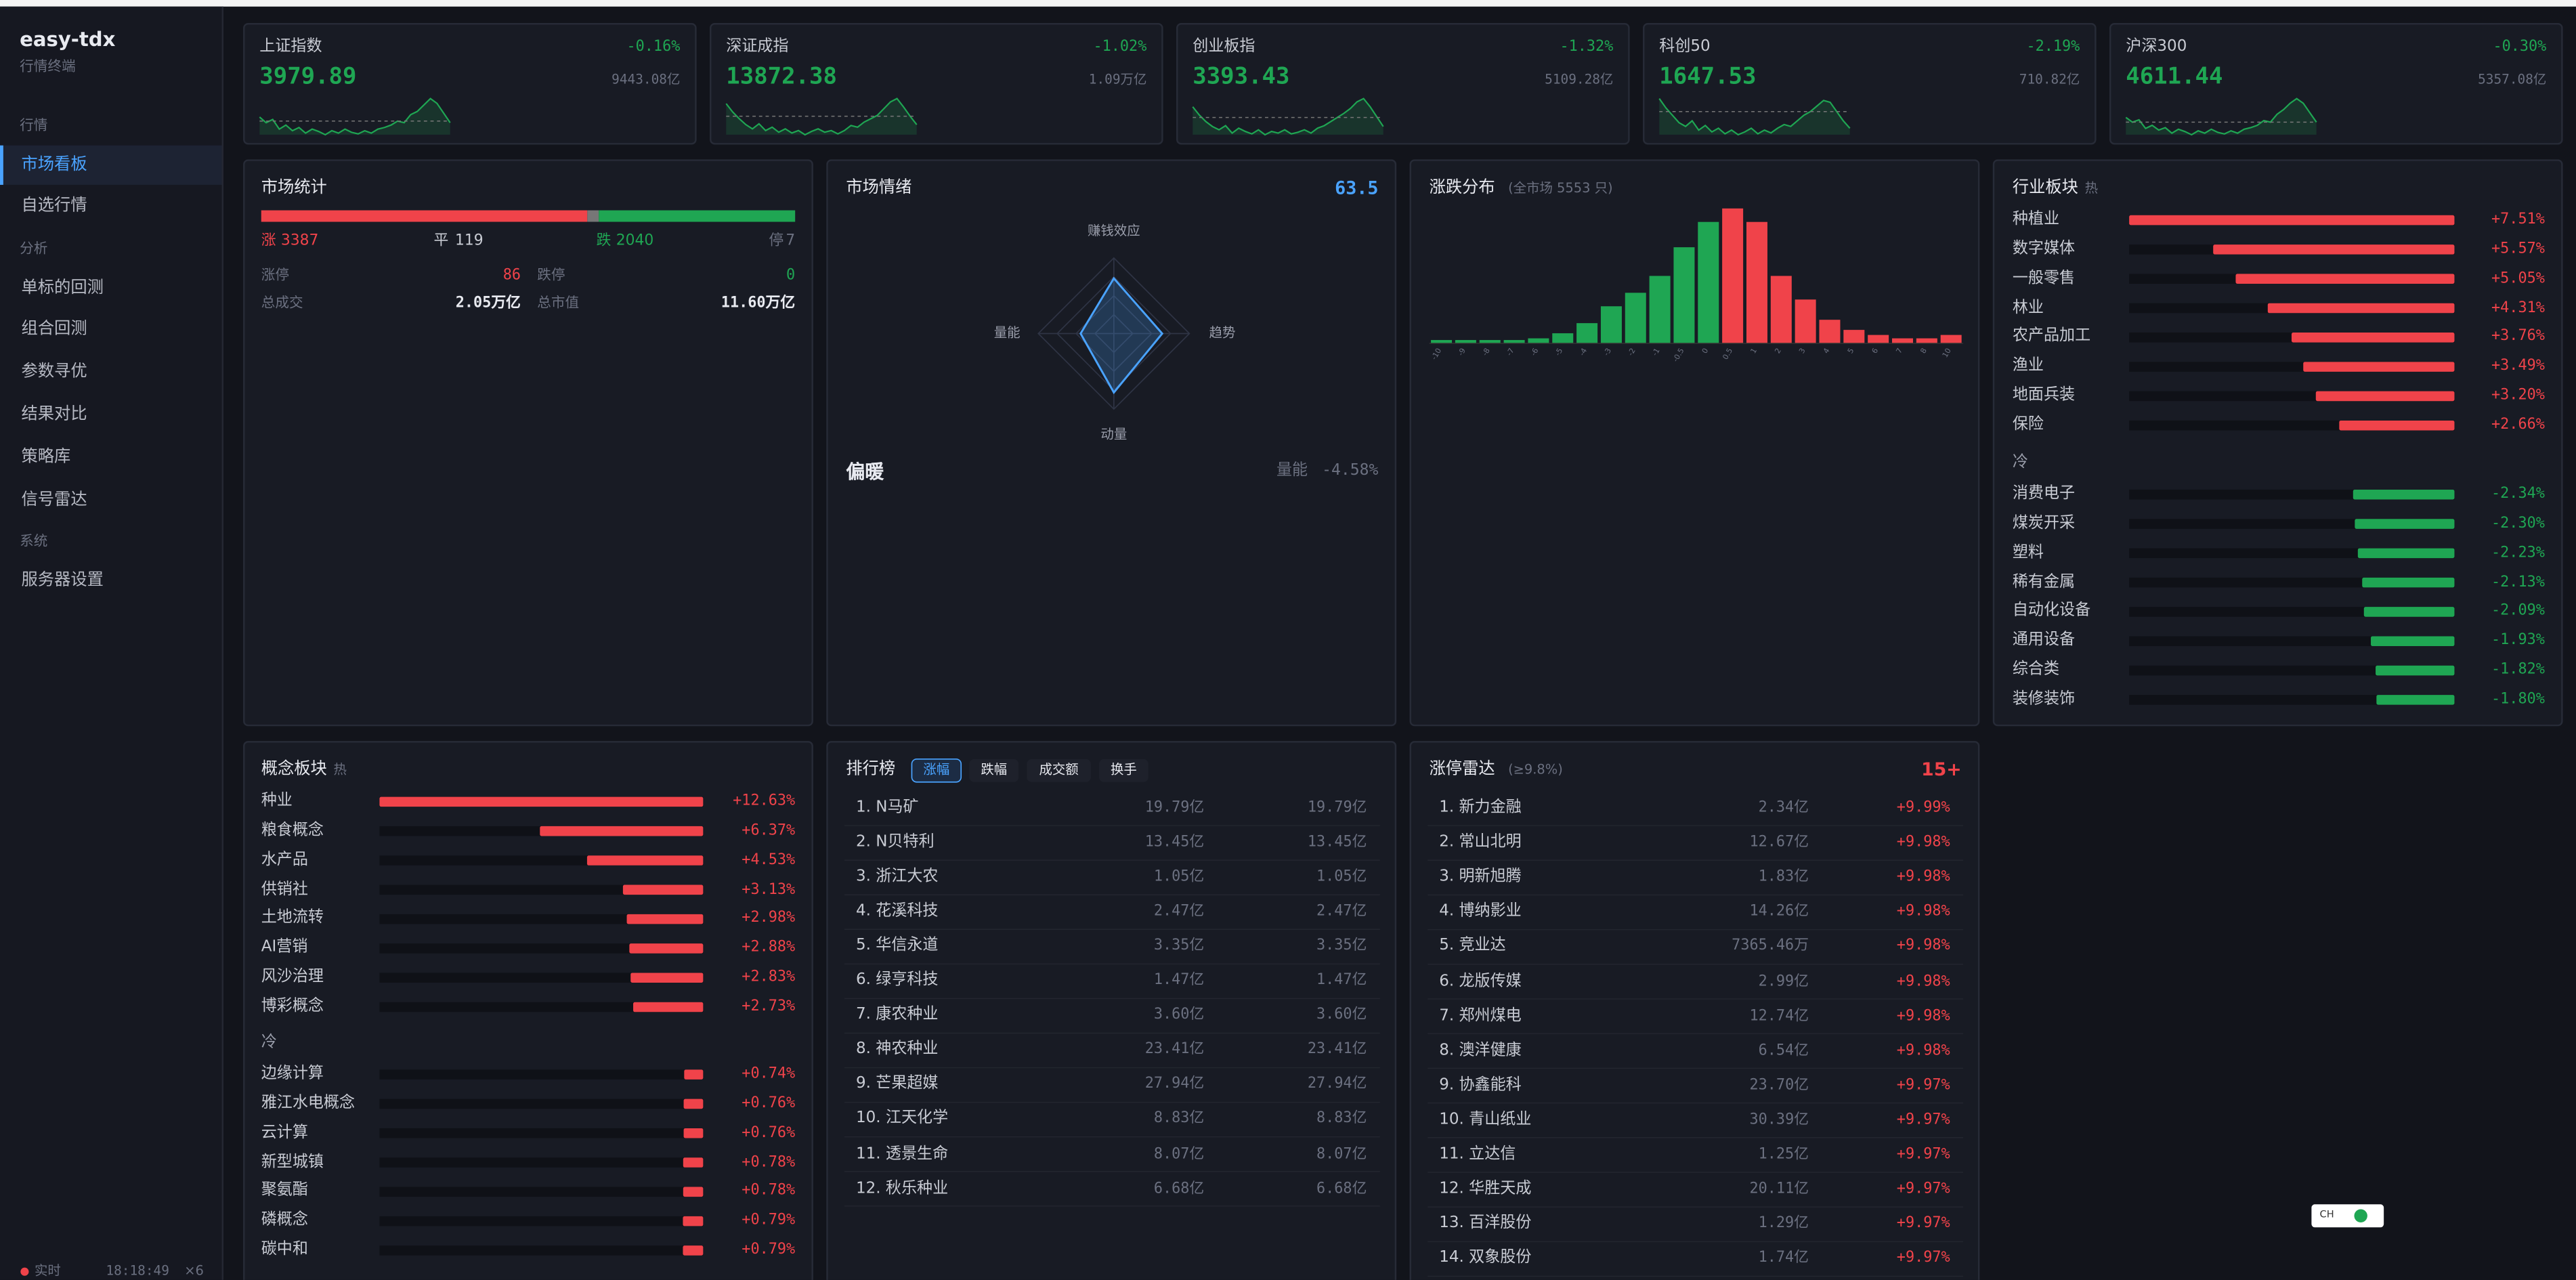 The image size is (2576, 1280). I want to click on flat-label: 平, so click(441, 241).